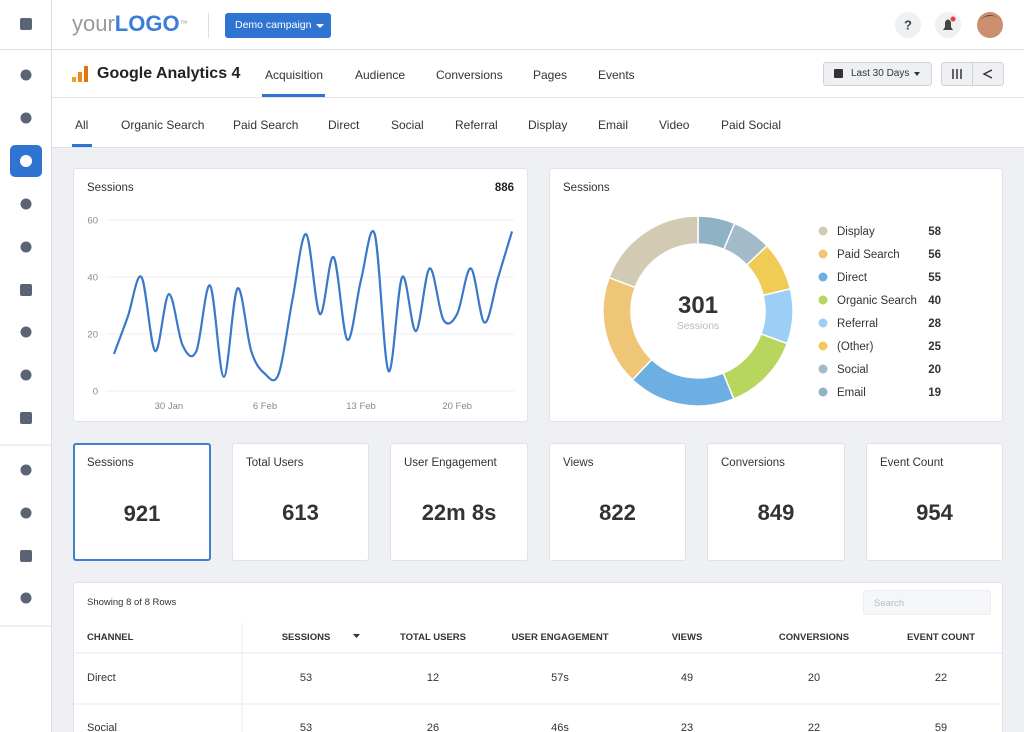 The height and width of the screenshot is (732, 1024). What do you see at coordinates (934, 347) in the screenshot?
I see `legend-value: 25` at bounding box center [934, 347].